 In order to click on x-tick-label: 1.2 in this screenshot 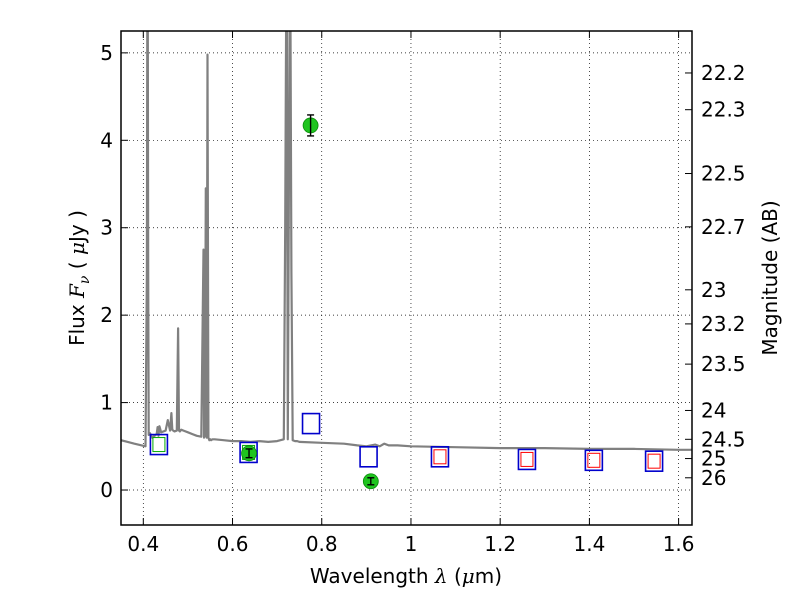, I will do `click(500, 544)`.